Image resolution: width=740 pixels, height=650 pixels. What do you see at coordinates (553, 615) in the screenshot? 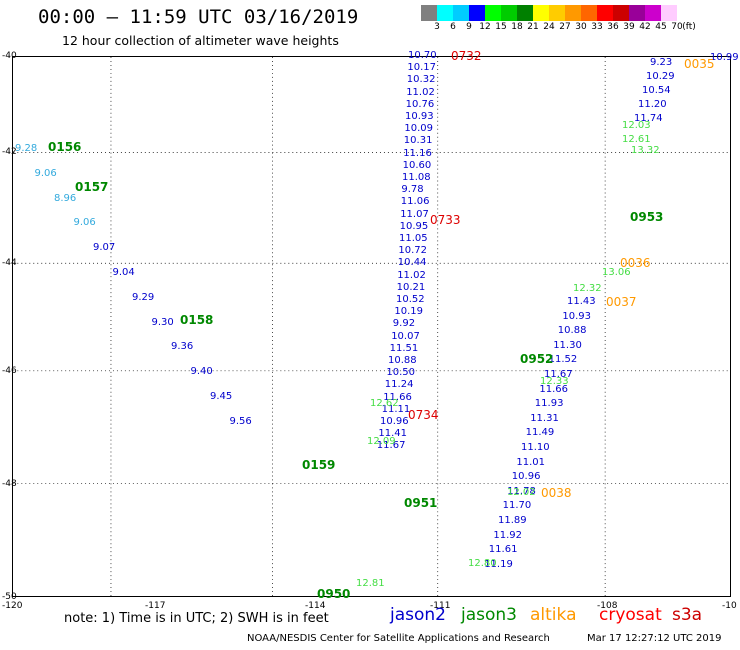
I see `legend-item-altika: altika` at bounding box center [553, 615].